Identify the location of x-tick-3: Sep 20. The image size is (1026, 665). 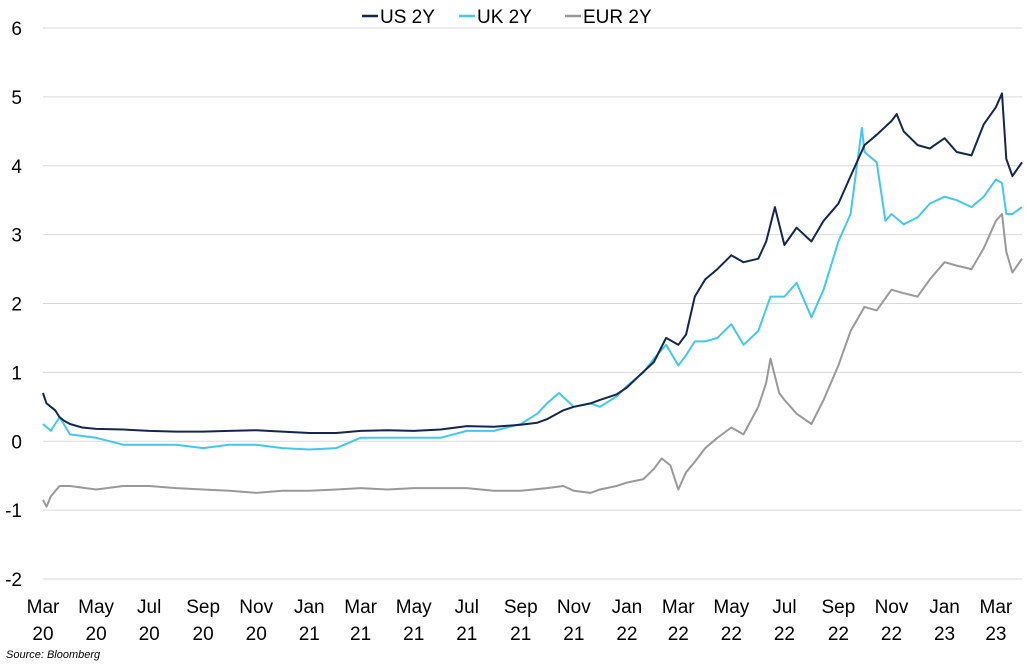
(203, 621).